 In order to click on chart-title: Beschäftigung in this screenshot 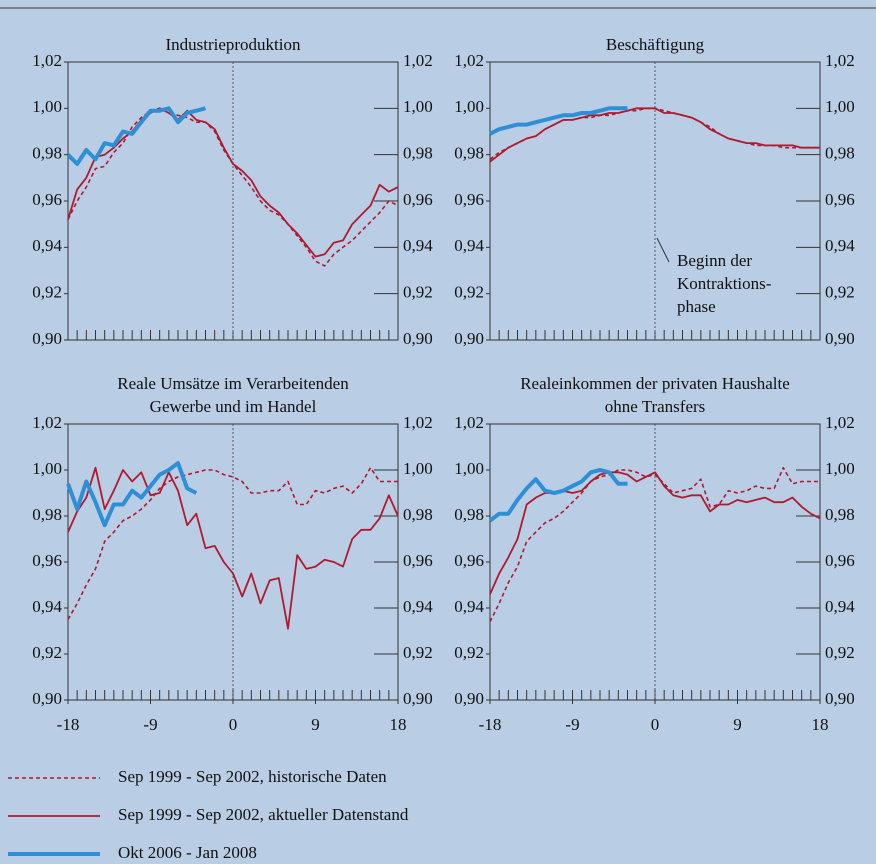, I will do `click(655, 44)`.